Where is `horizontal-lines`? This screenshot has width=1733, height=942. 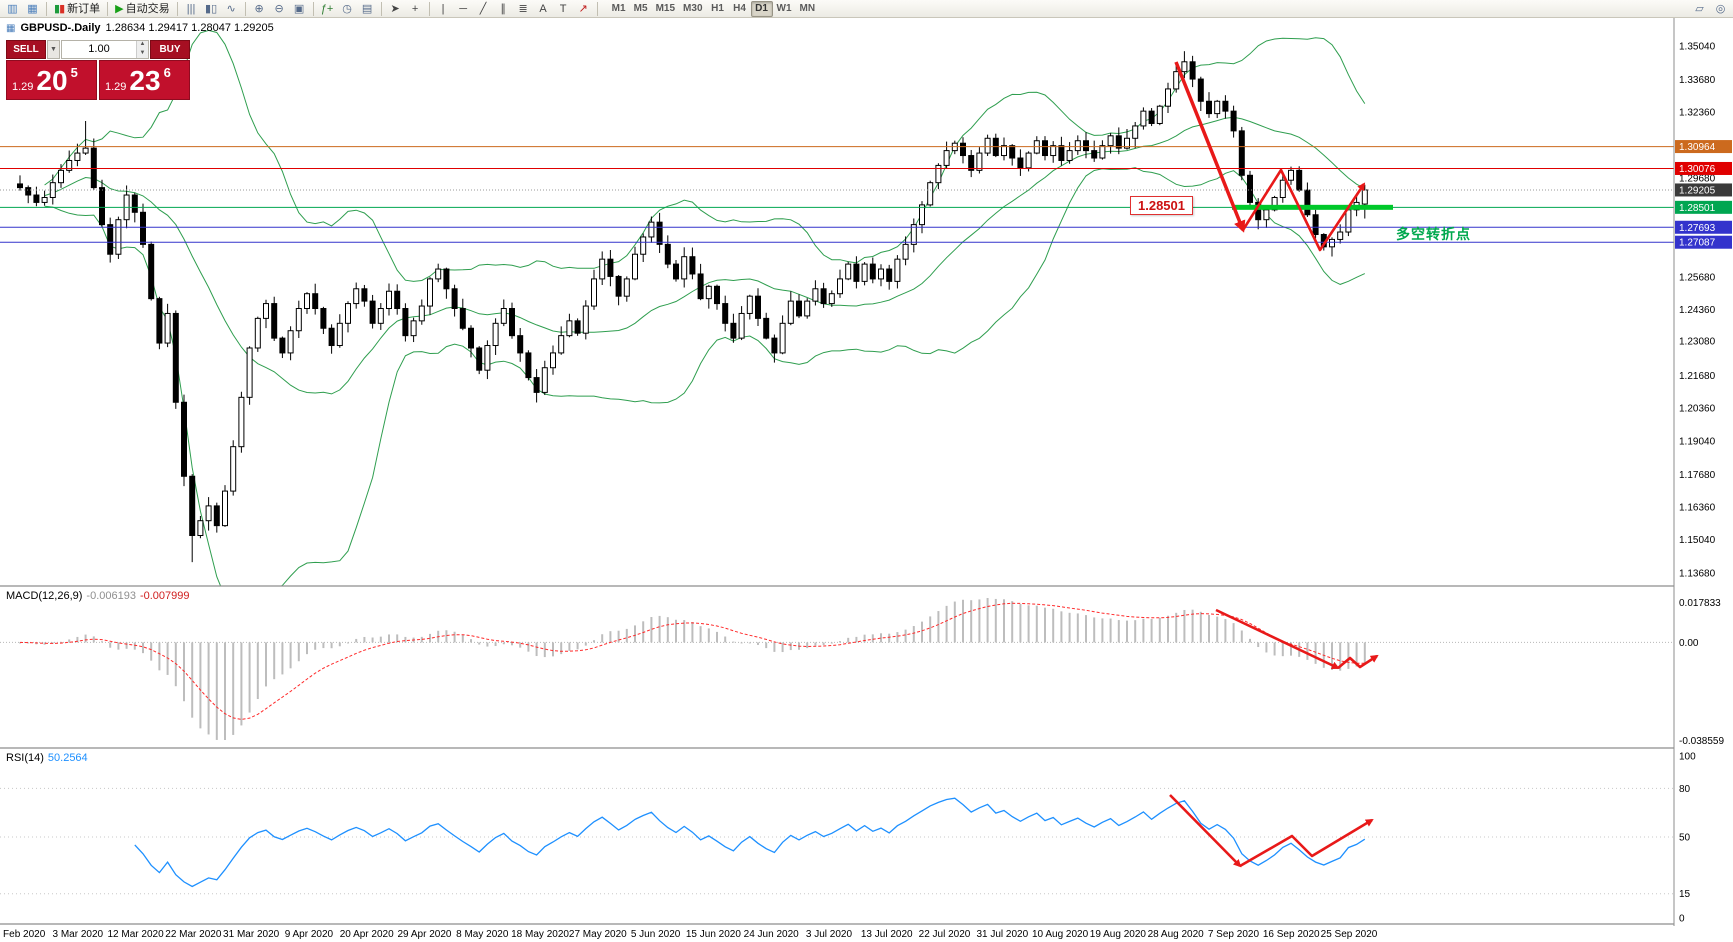
horizontal-lines is located at coordinates (837, 194).